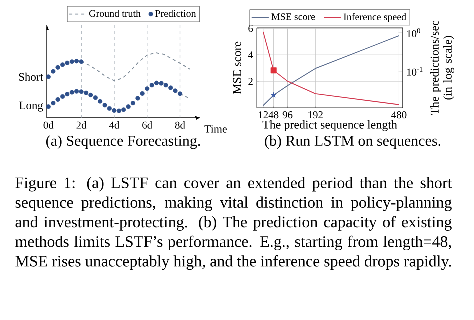  What do you see at coordinates (415, 71) in the screenshot?
I see `y2-tick-label: 10$^{-1}$` at bounding box center [415, 71].